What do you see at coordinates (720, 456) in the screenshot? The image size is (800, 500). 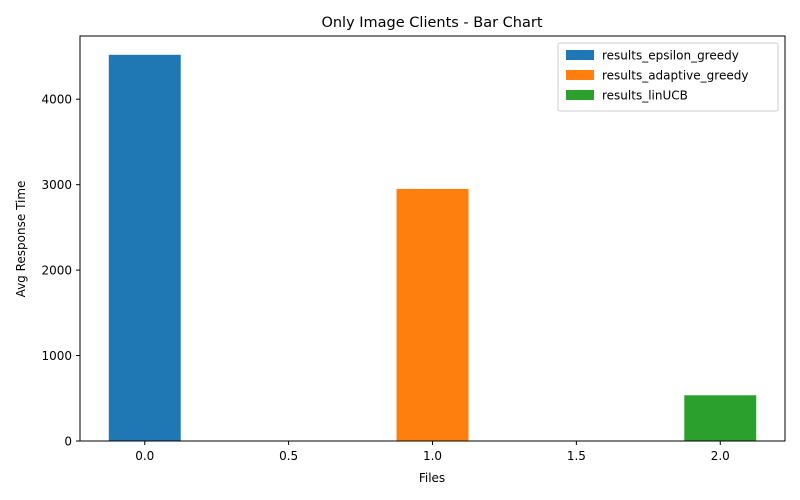 I see `x-tick-label: 2.0` at bounding box center [720, 456].